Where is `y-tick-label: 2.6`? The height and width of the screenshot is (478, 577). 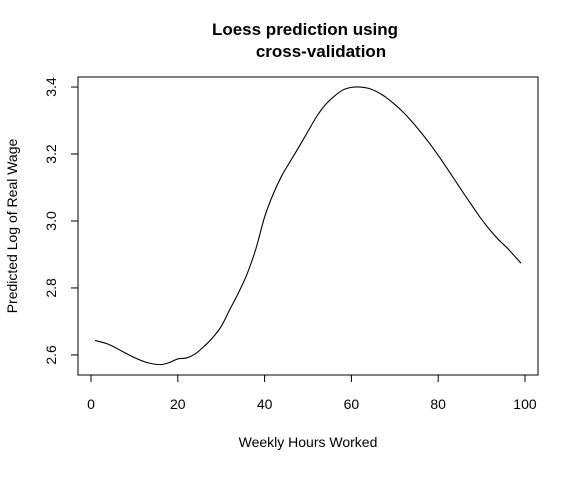 y-tick-label: 2.6 is located at coordinates (51, 355).